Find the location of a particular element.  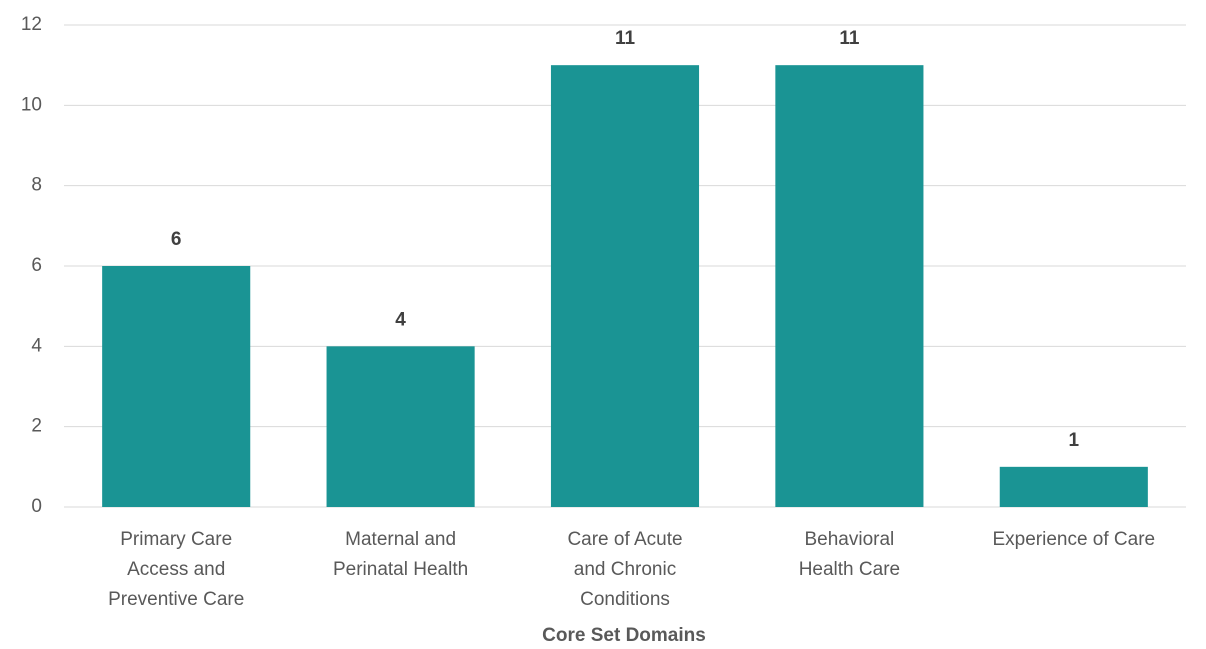

x-axis-title: Core Set Domains is located at coordinates (624, 635).